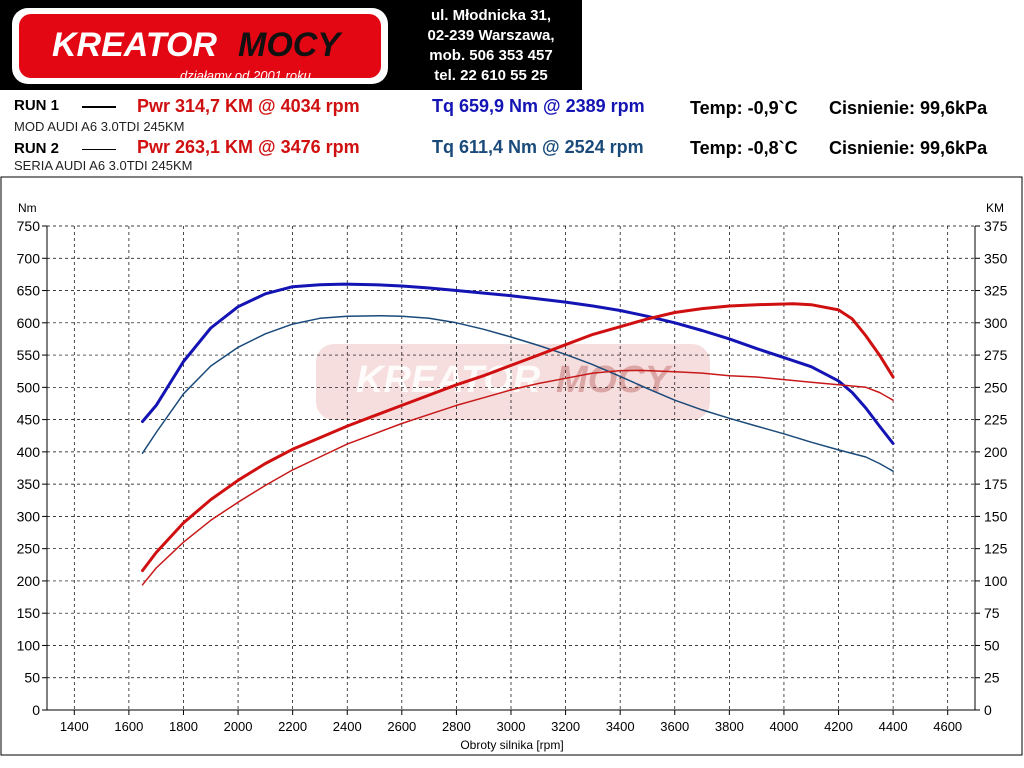  I want to click on x-tick-label: 4200, so click(838, 726).